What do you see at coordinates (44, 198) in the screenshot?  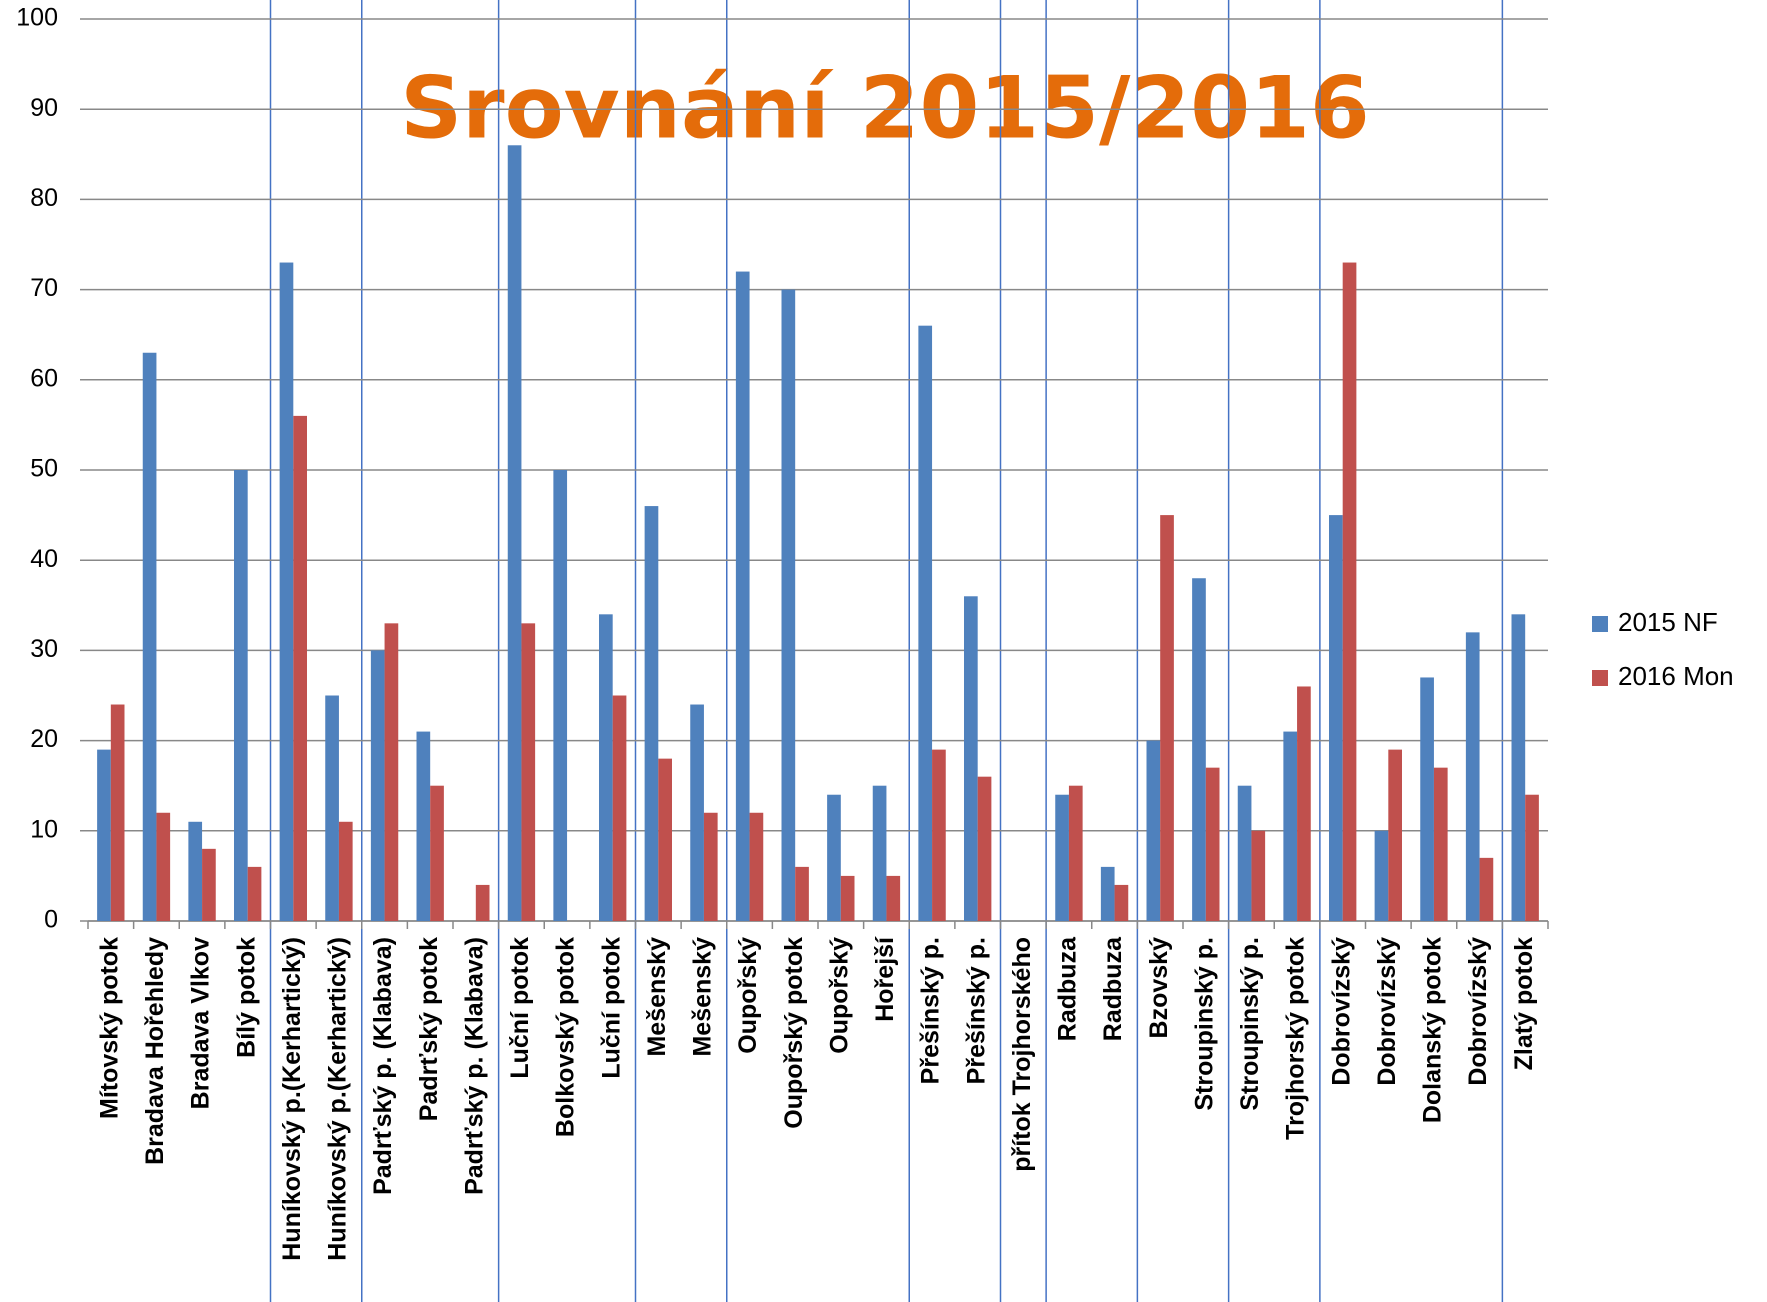 I see `y-tick-label: 80` at bounding box center [44, 198].